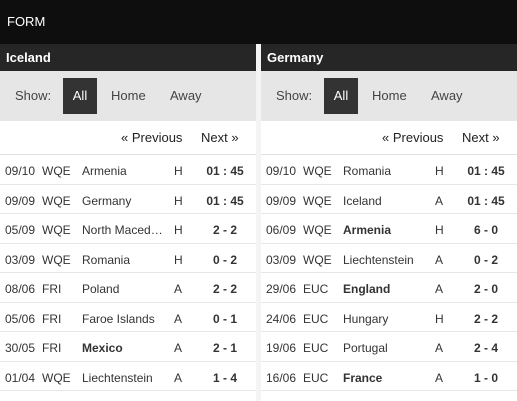 The height and width of the screenshot is (401, 517). I want to click on match-score: 2 - 1, so click(224, 348).